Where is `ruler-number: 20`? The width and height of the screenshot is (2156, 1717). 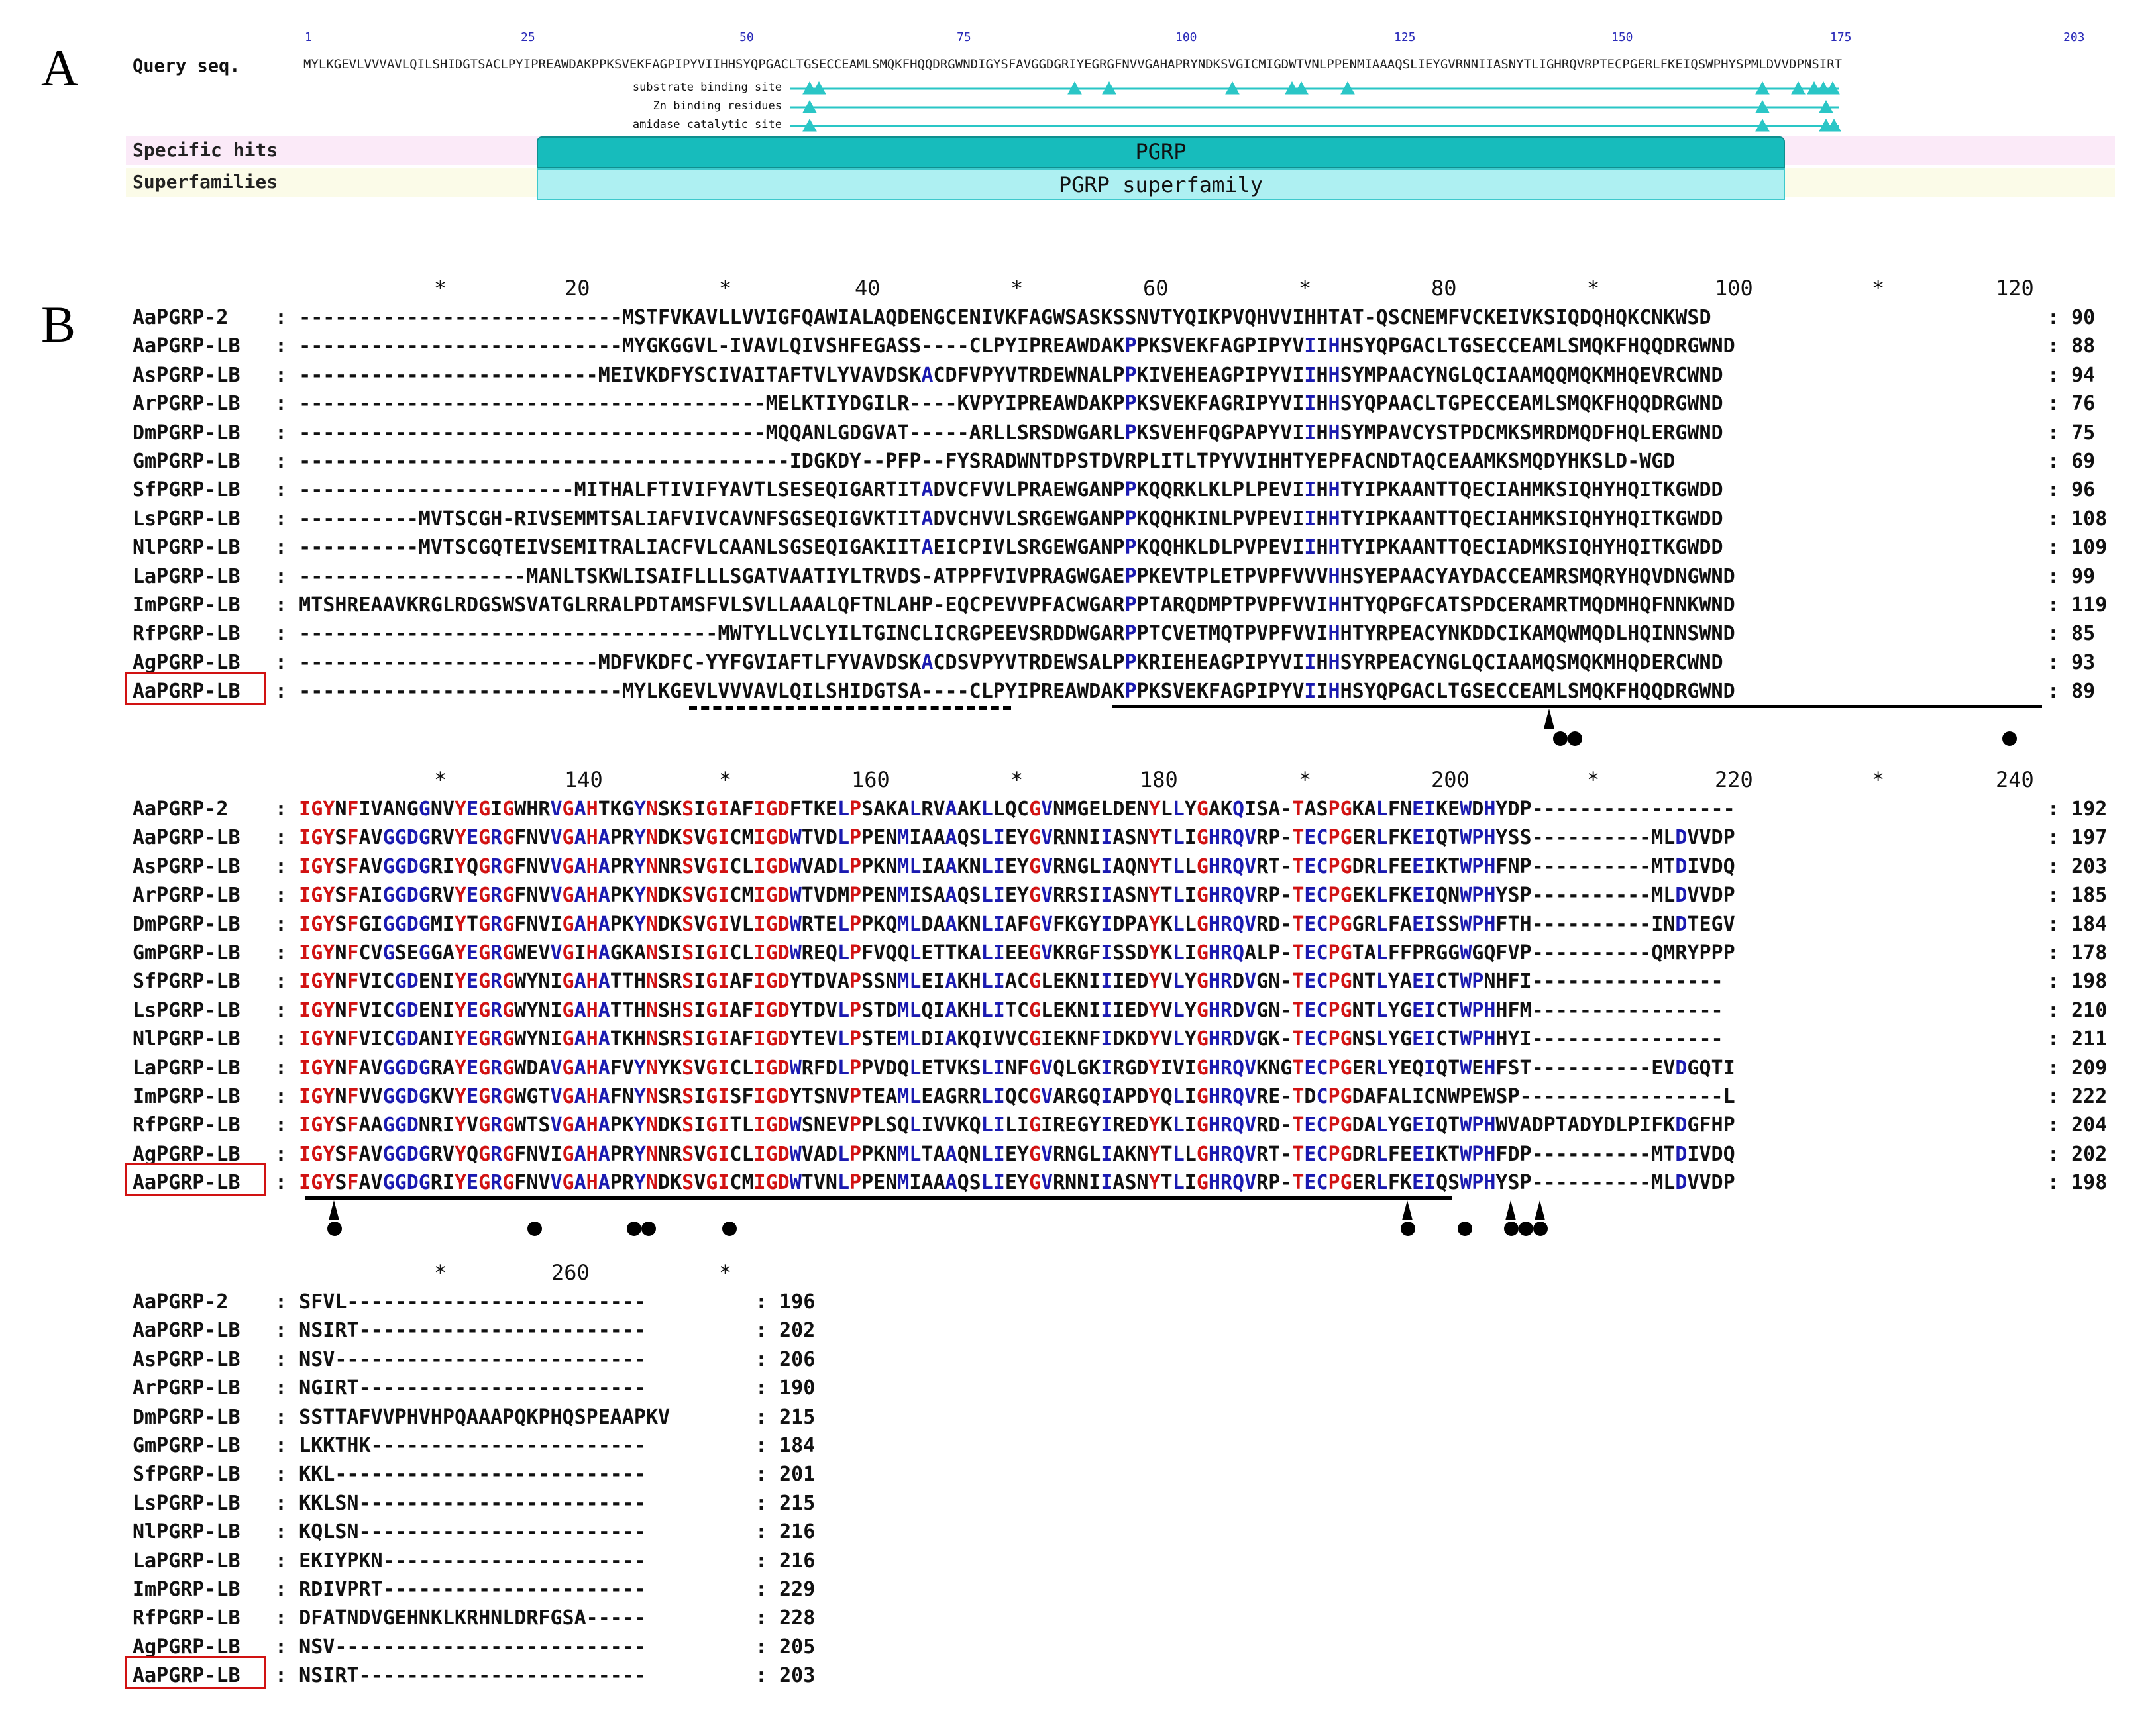 ruler-number: 20 is located at coordinates (577, 289).